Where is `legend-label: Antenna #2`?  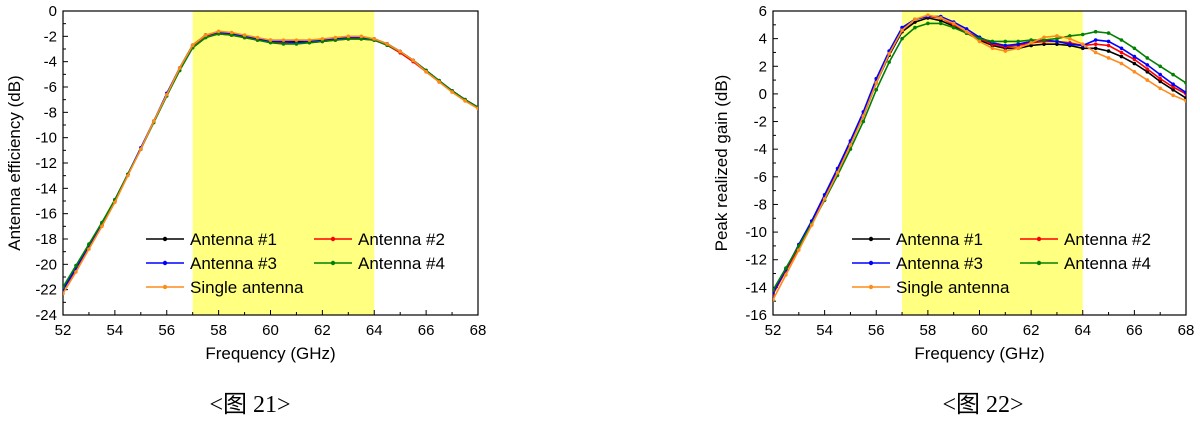 legend-label: Antenna #2 is located at coordinates (401, 239).